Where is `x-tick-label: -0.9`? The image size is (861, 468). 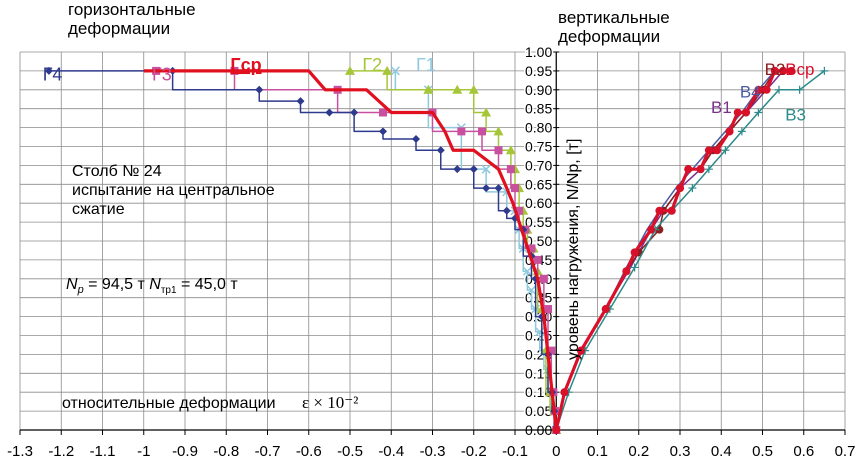
x-tick-label: -0.9 is located at coordinates (185, 451).